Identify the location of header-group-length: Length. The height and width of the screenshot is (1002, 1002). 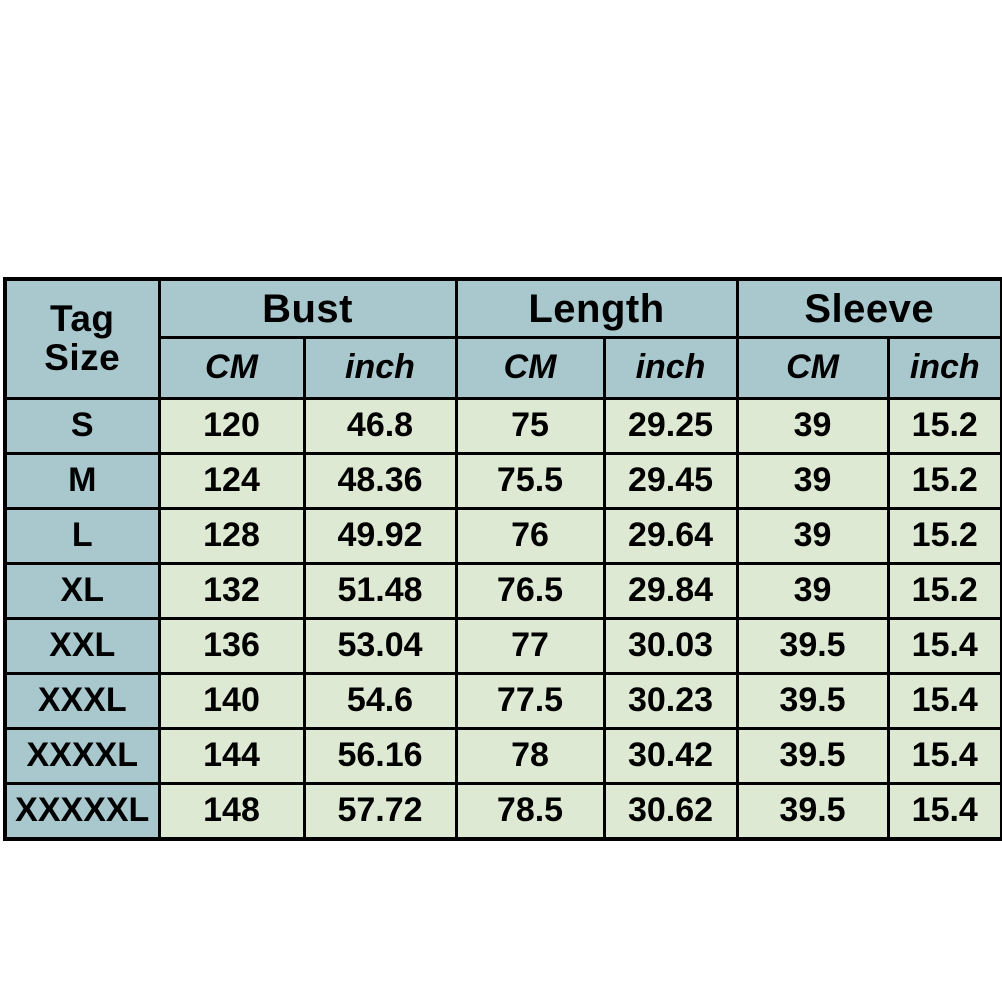
(596, 308).